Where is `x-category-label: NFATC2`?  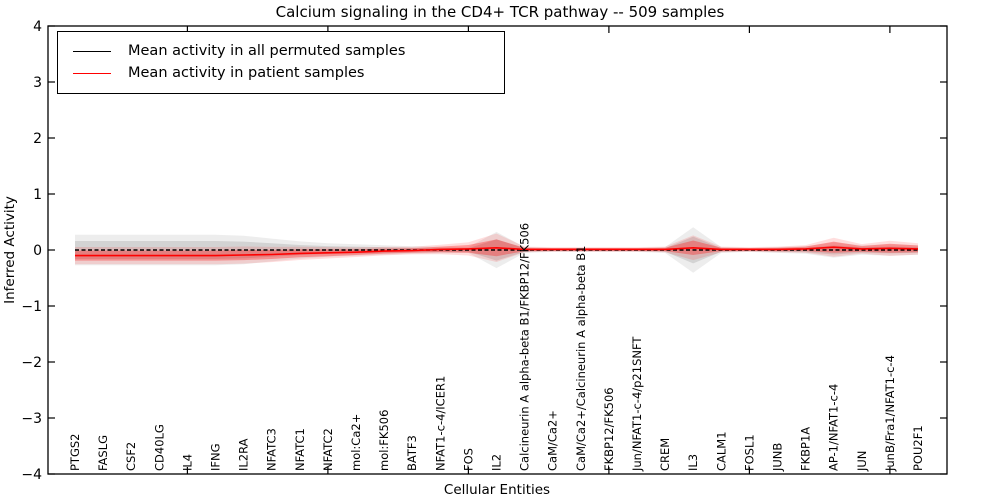
x-category-label: NFATC2 is located at coordinates (328, 449).